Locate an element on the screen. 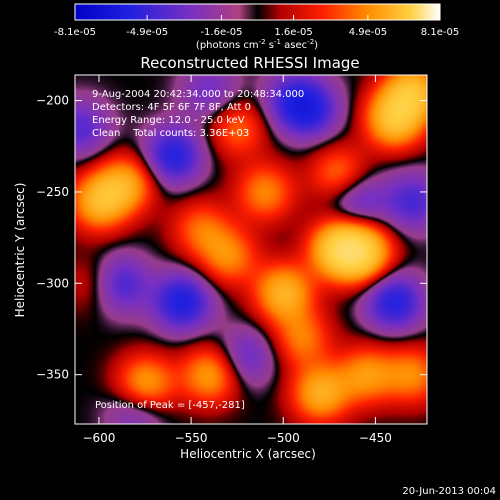  colorbar-tick-label: 8.1e-05 is located at coordinates (440, 32).